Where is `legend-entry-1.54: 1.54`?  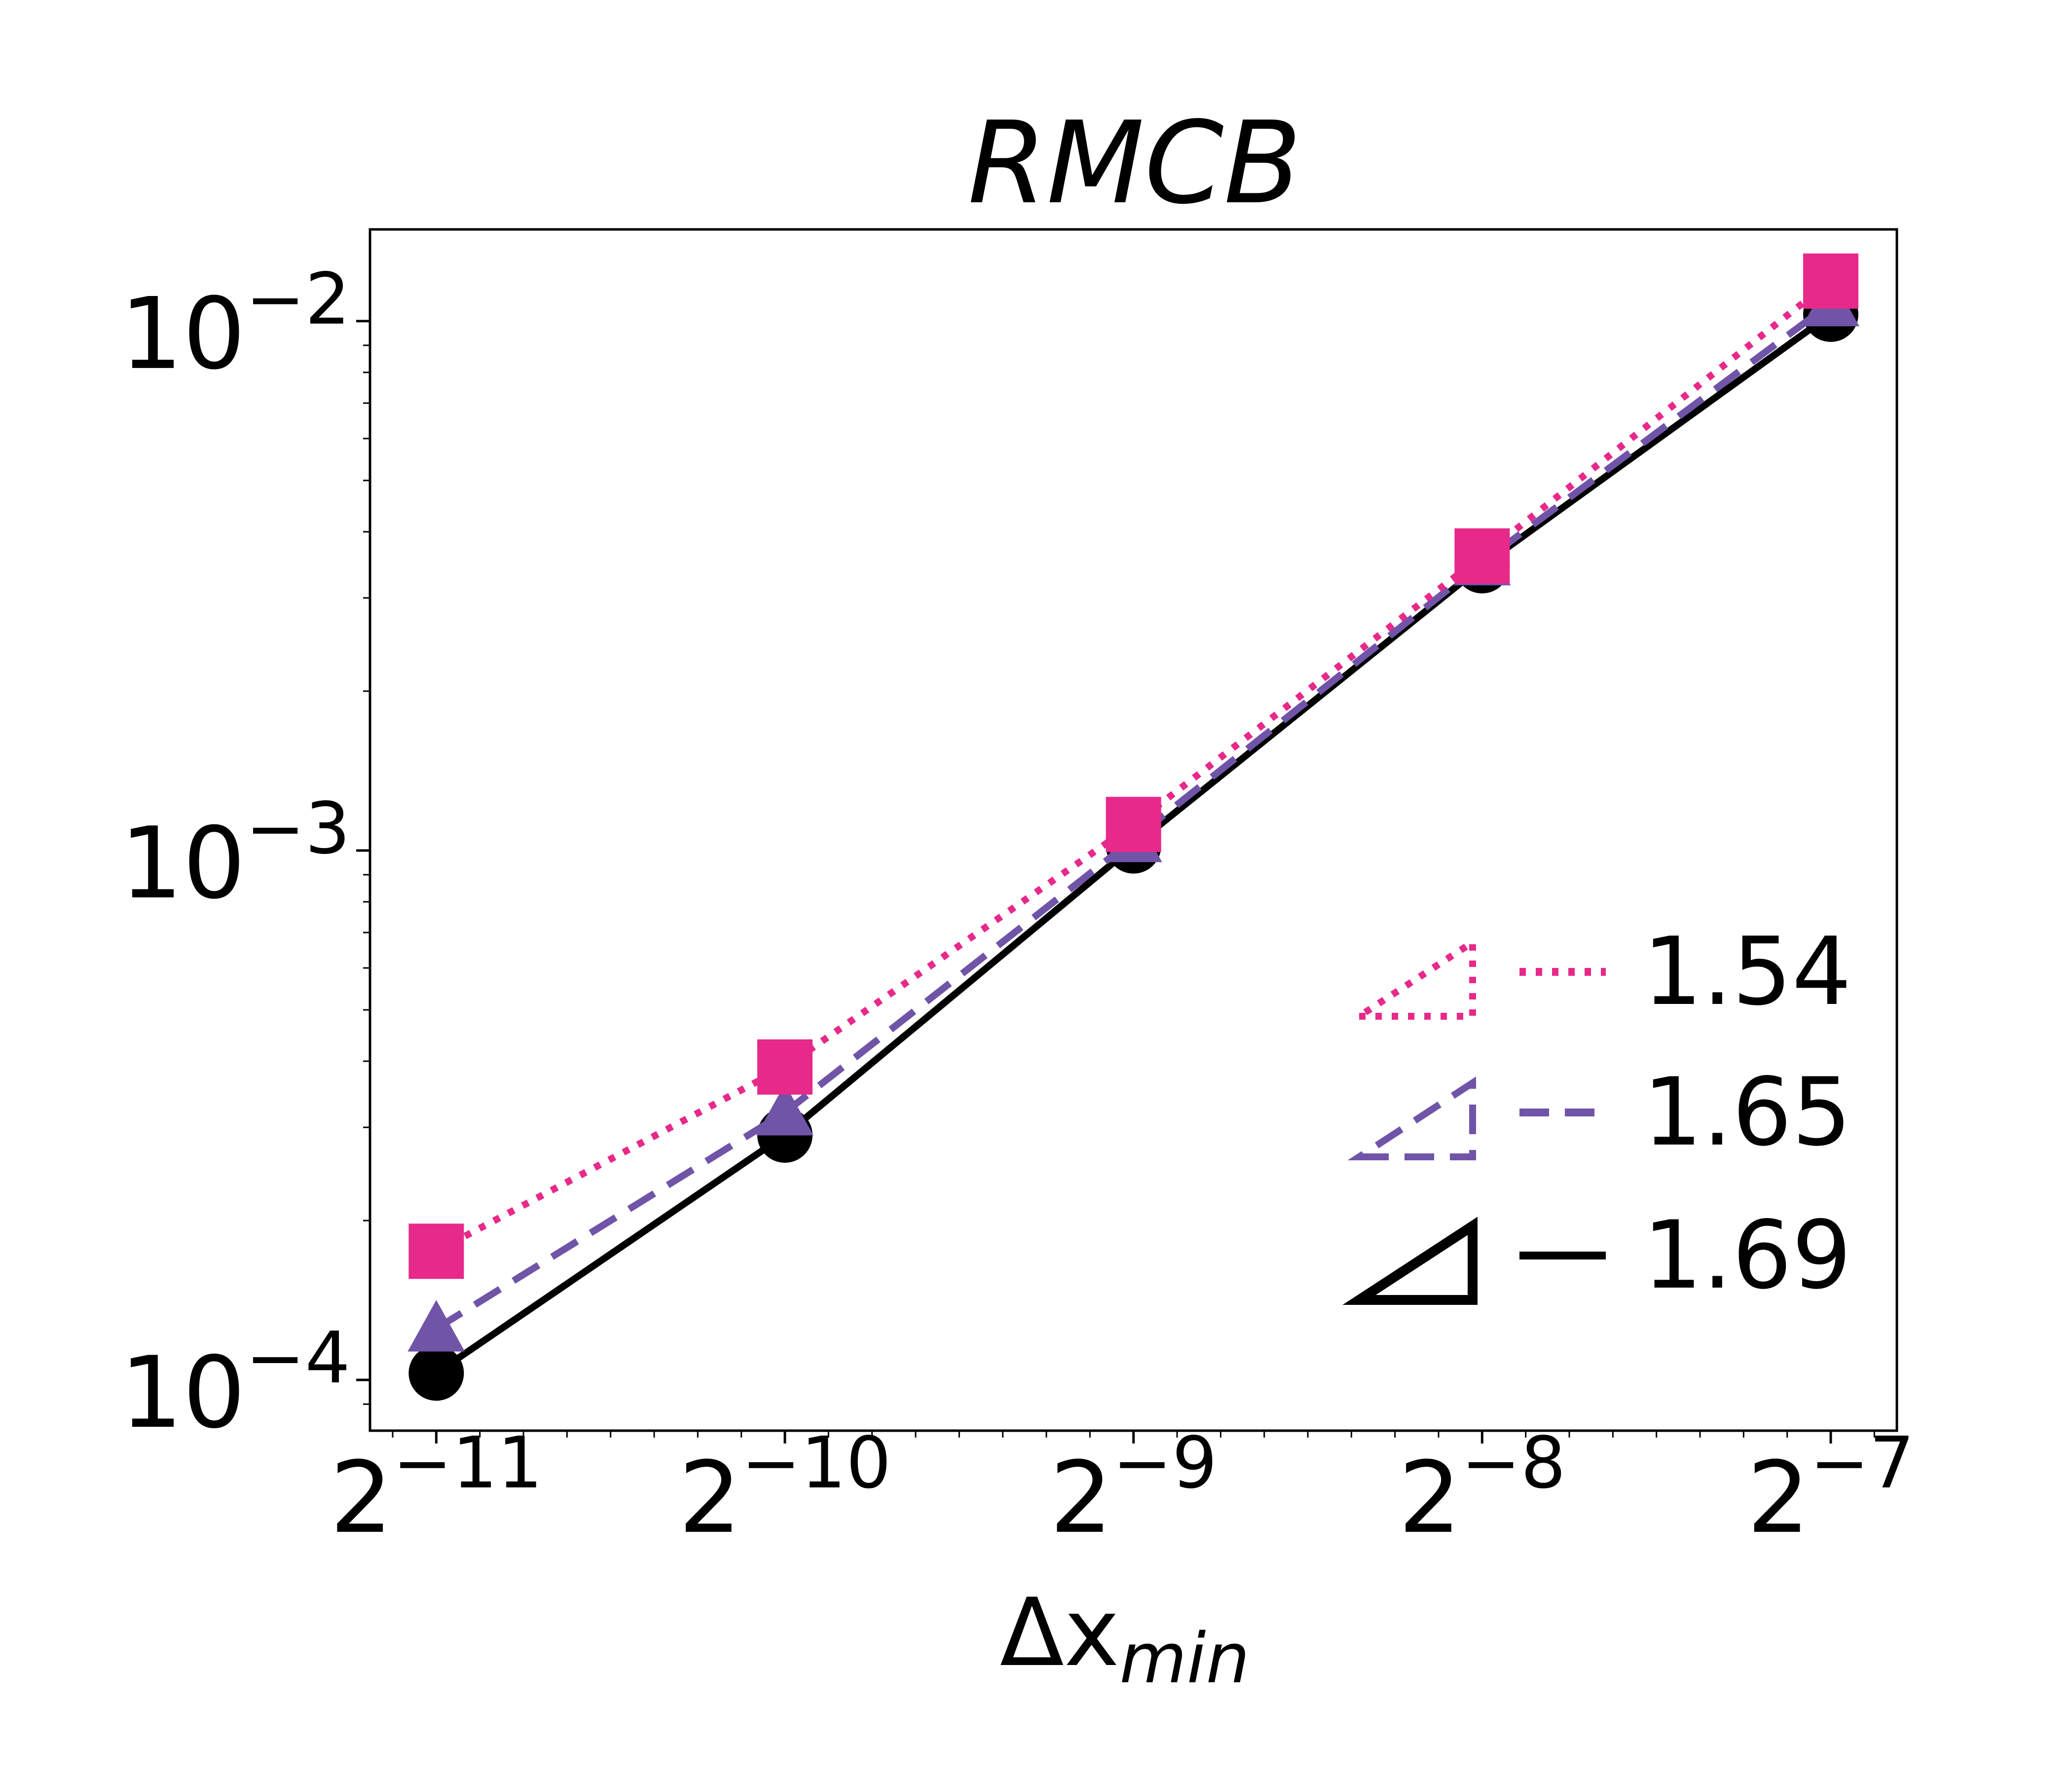 legend-entry-1.54: 1.54 is located at coordinates (1599, 972).